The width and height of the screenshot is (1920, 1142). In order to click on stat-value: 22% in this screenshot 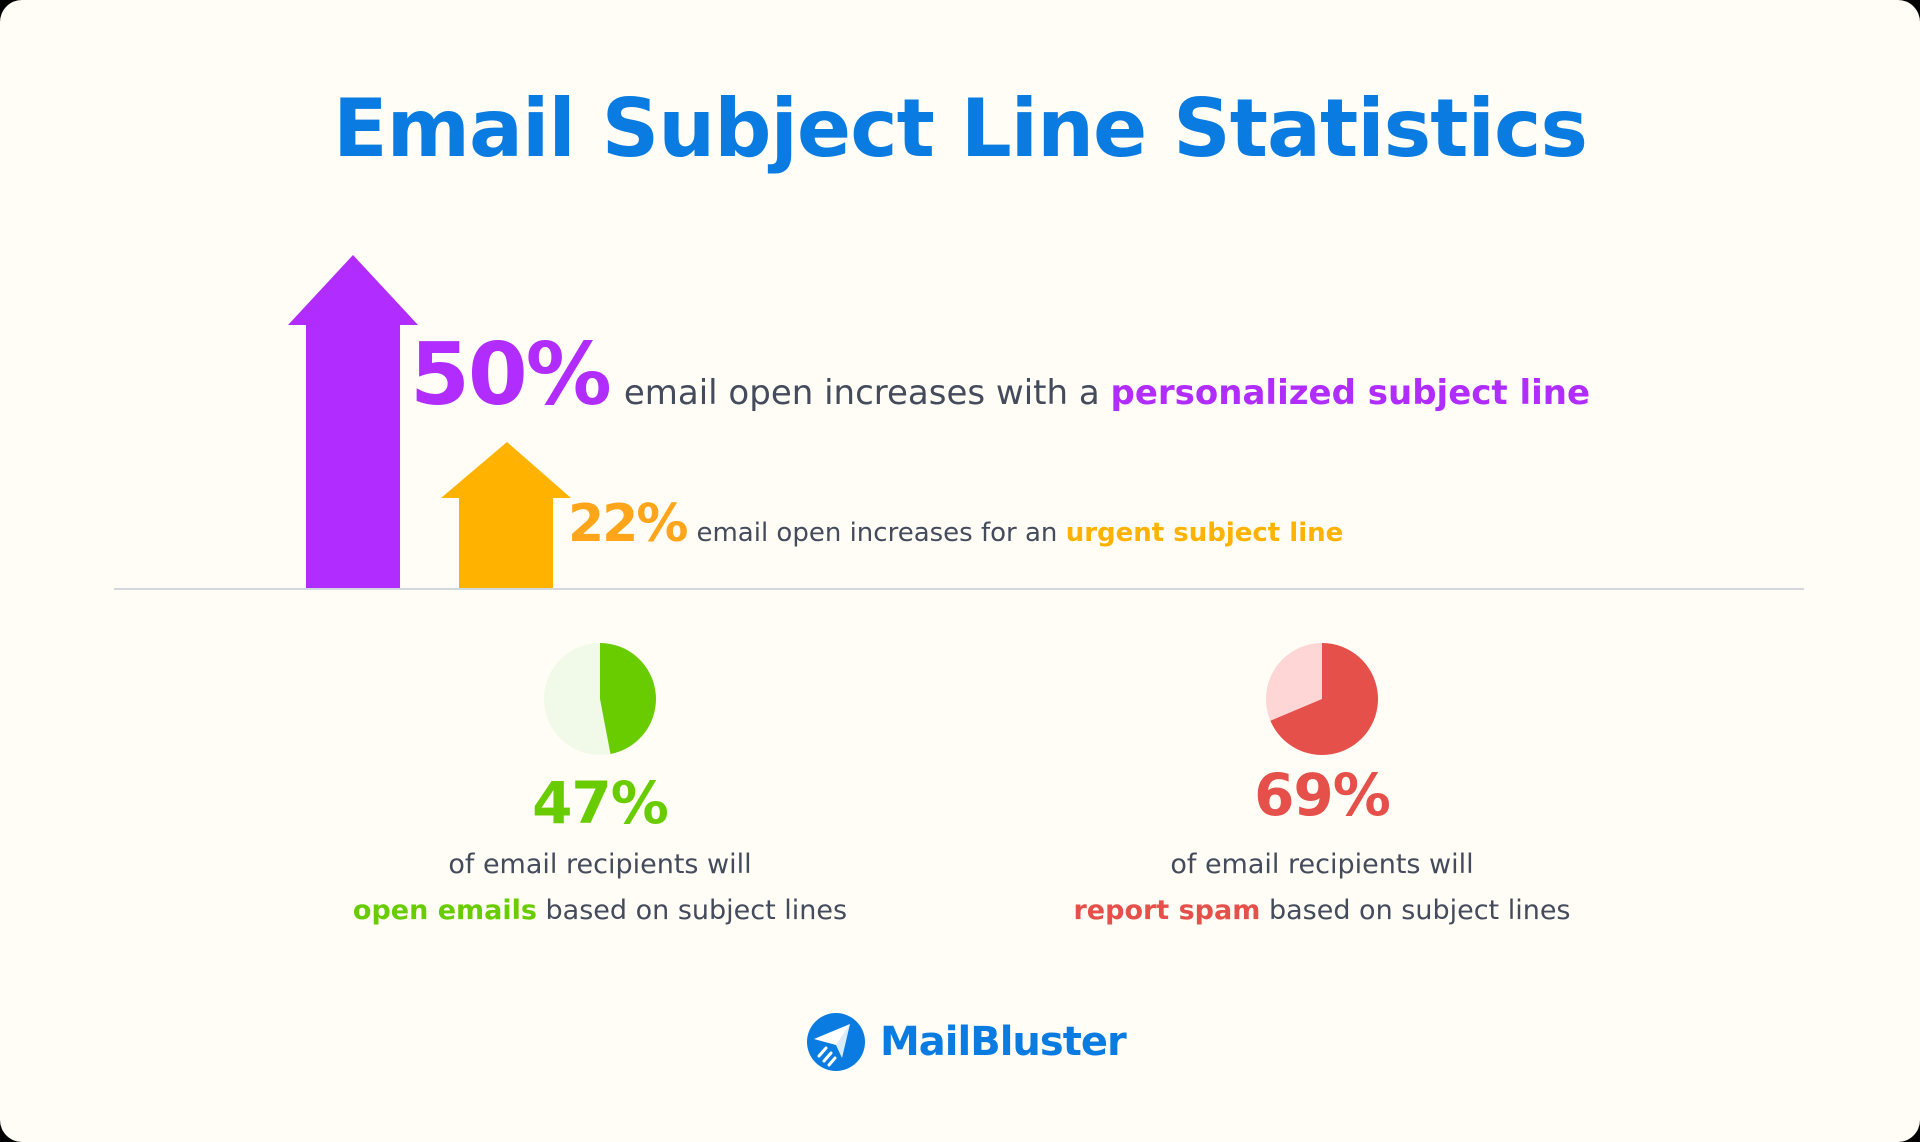, I will do `click(628, 524)`.